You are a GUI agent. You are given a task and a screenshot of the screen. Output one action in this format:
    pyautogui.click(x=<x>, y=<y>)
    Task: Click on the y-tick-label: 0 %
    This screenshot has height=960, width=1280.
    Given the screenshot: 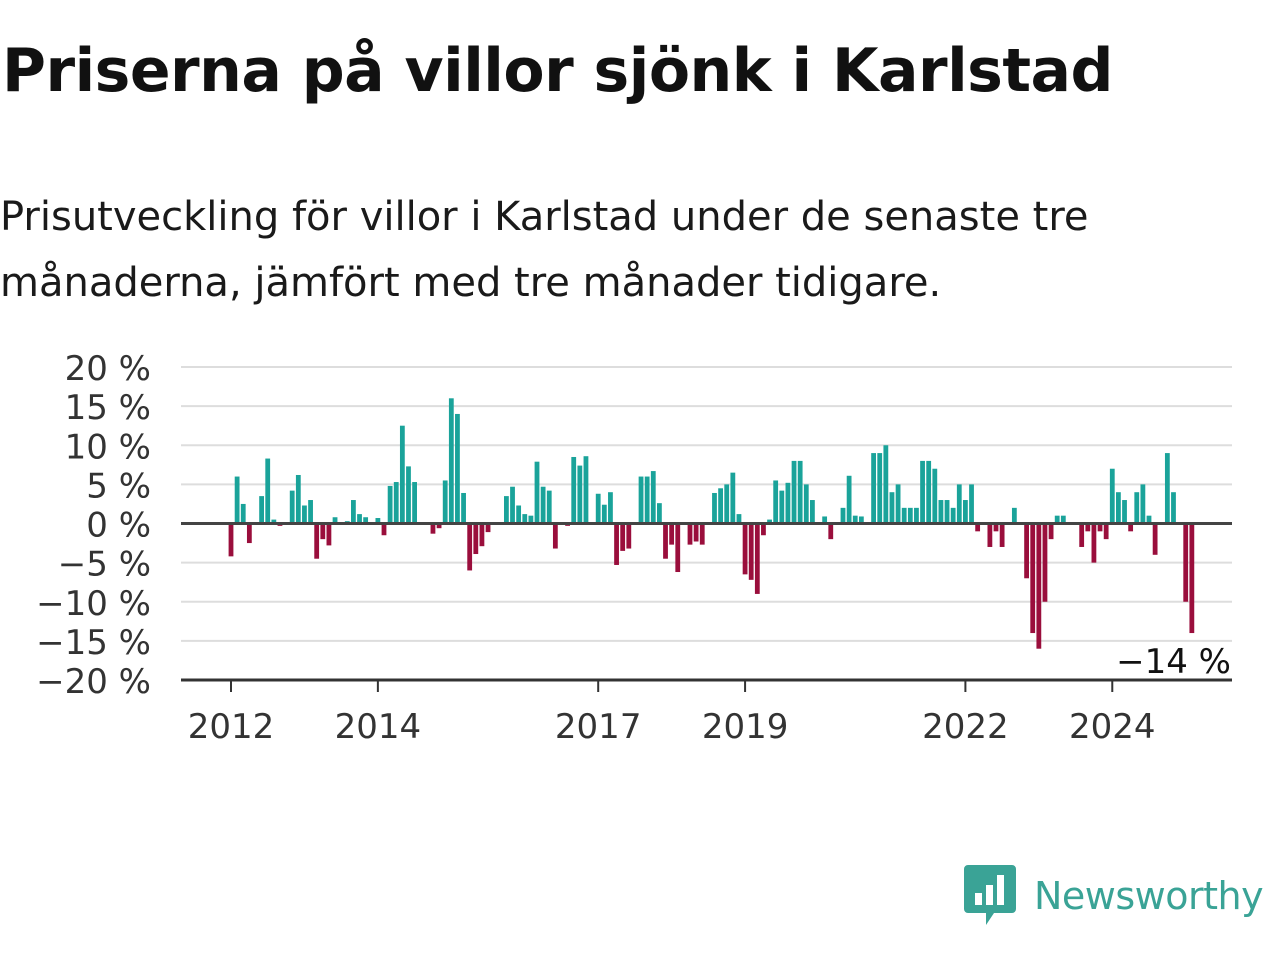 What is the action you would take?
    pyautogui.click(x=118, y=526)
    